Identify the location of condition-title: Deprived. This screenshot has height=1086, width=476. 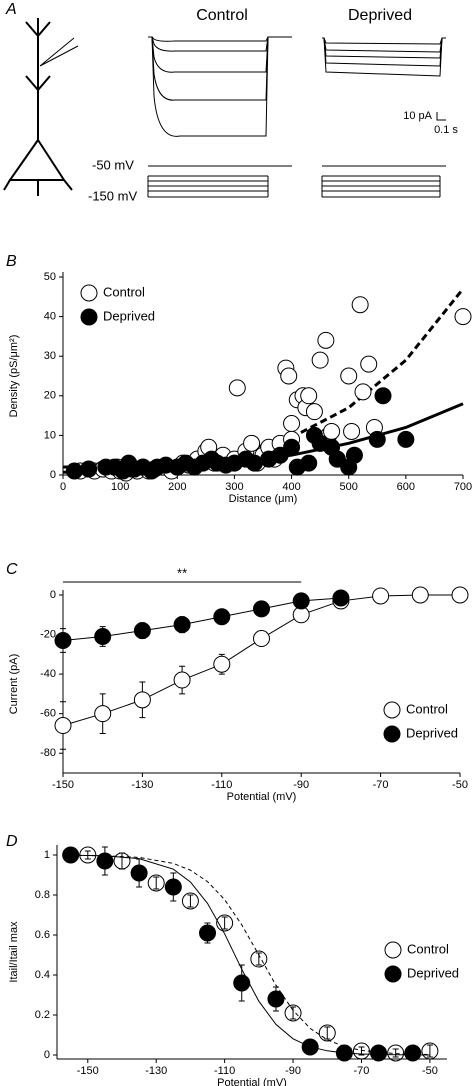
(380, 15).